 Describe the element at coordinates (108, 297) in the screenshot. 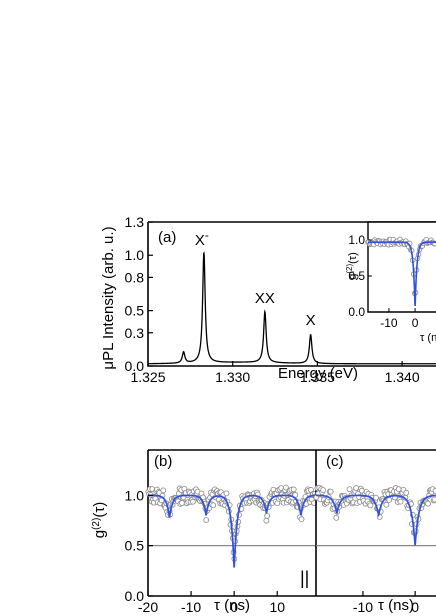

I see `panel-a-ylabel: μPL Intensity (arb. u.)` at that location.